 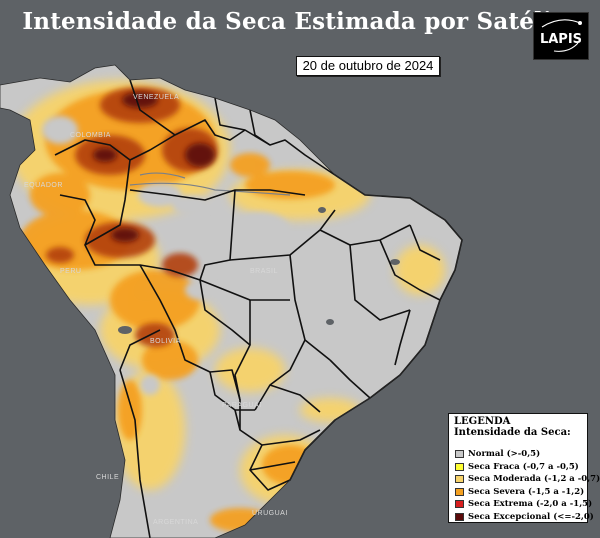 I want to click on logo-text: LAPIS, so click(x=561, y=39).